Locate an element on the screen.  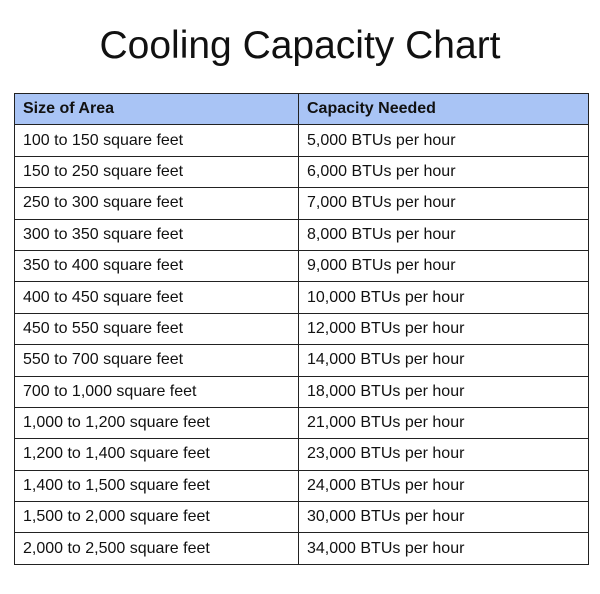
area-size-cell: 2,000 to 2,500 square feet is located at coordinates (156, 548).